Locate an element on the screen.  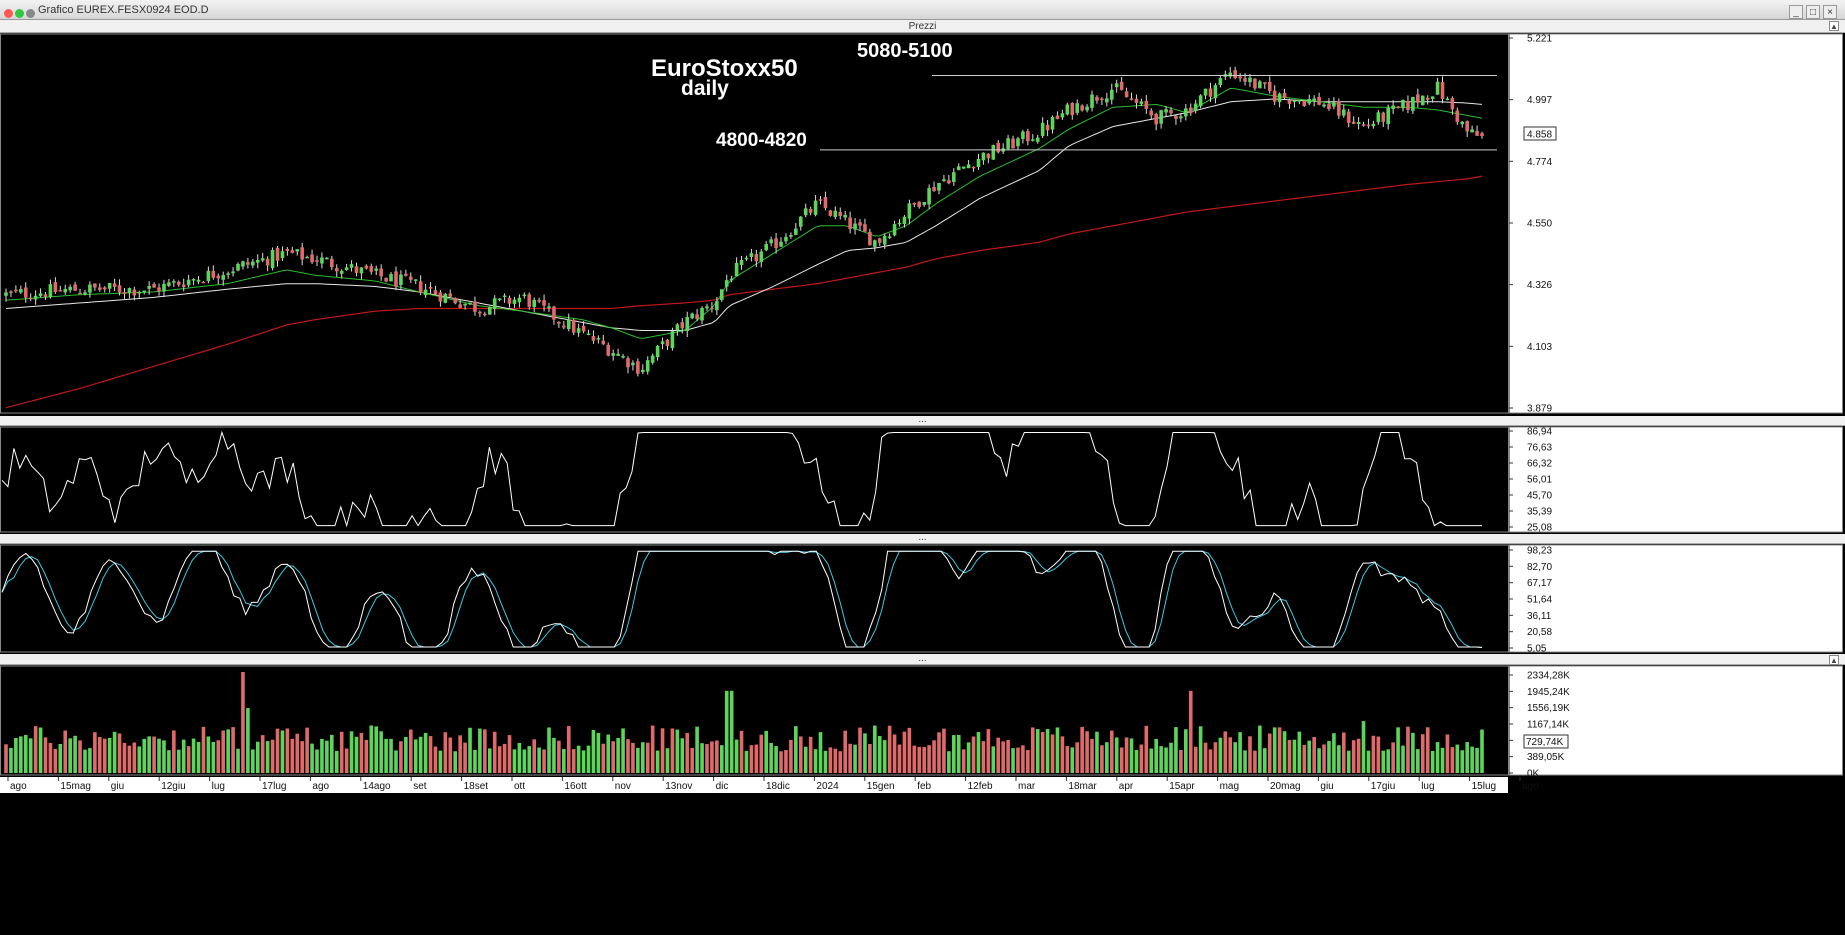
x-axis-label: 2024 is located at coordinates (827, 786).